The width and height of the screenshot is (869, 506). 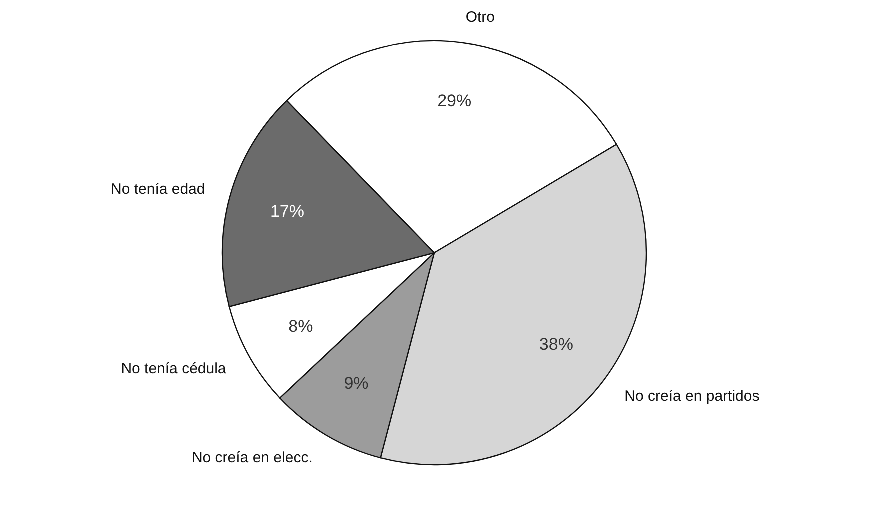 I want to click on slice-label: No tenía cédula, so click(x=174, y=369).